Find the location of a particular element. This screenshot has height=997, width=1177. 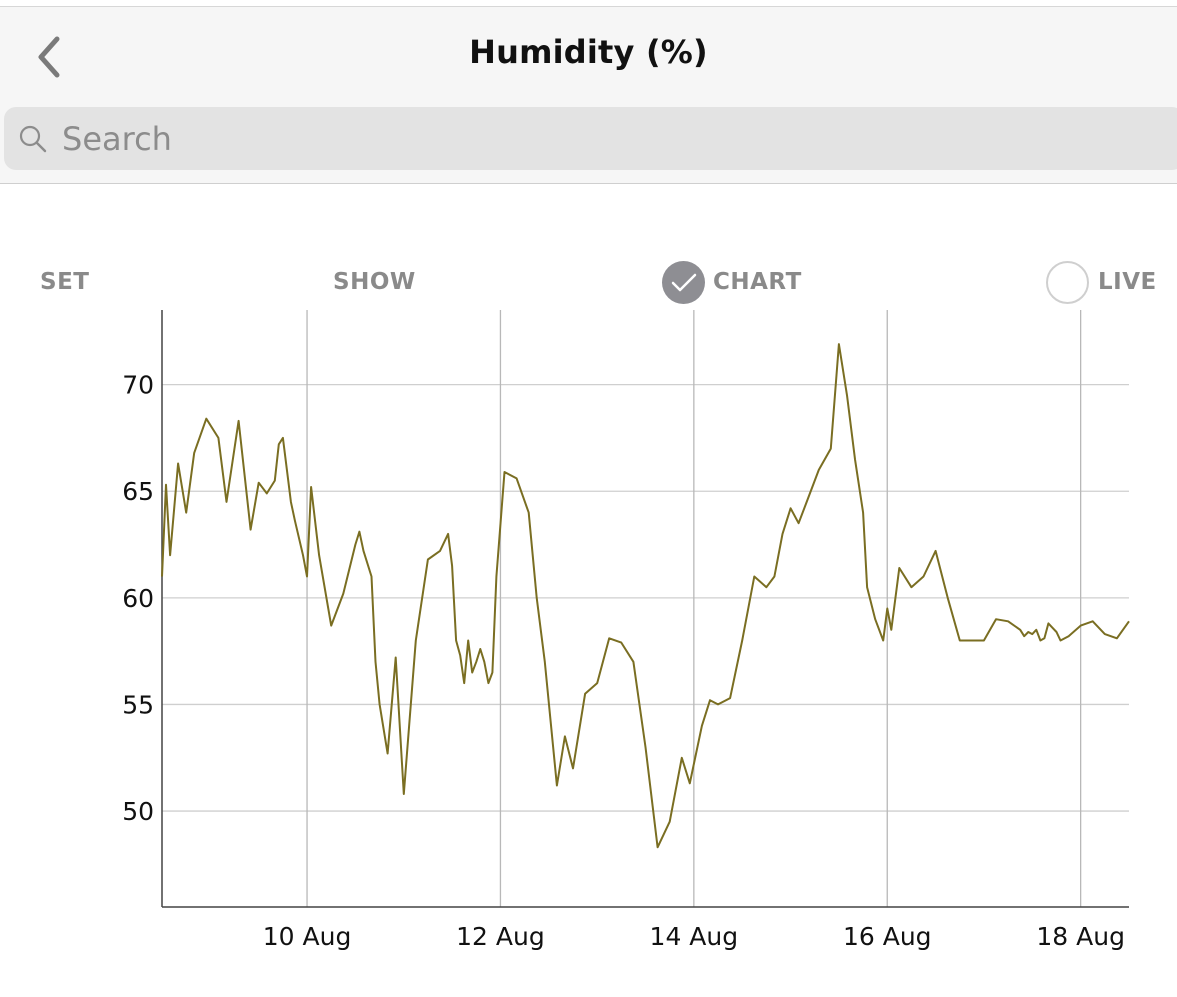

x-tick-label: 10 Aug is located at coordinates (307, 936).